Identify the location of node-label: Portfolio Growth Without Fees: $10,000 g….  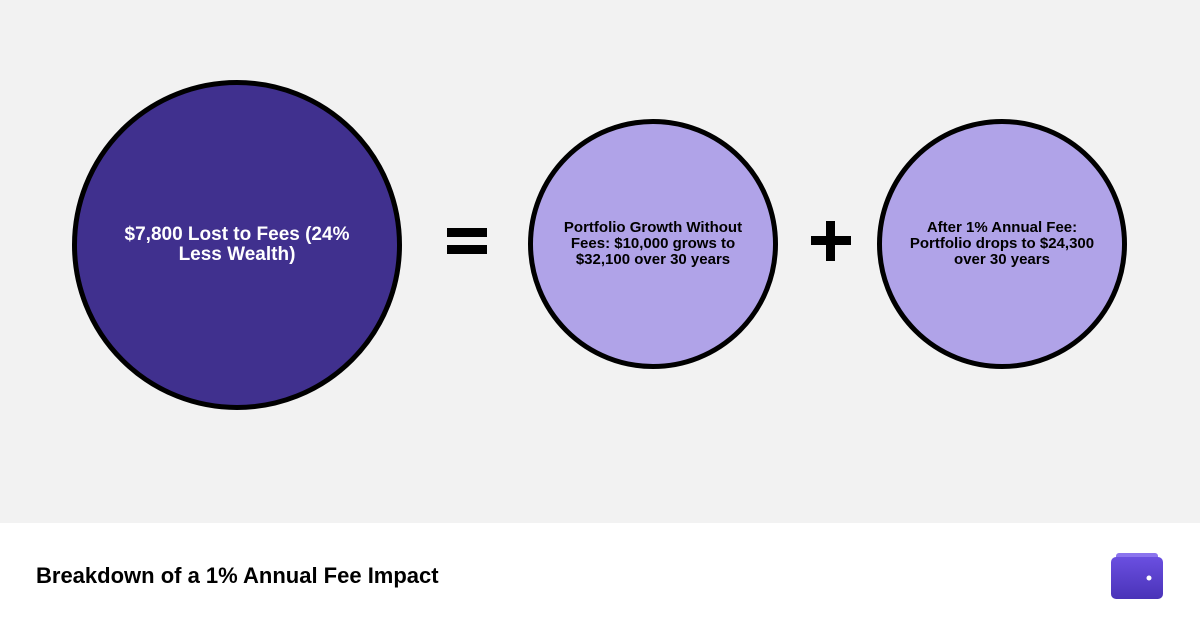
(653, 243).